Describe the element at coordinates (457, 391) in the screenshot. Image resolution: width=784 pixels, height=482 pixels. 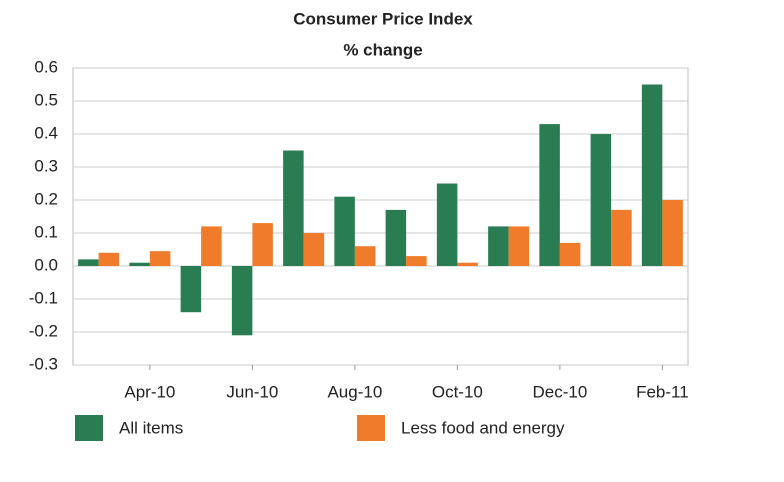
I see `x-tick-label: Oct-10` at that location.